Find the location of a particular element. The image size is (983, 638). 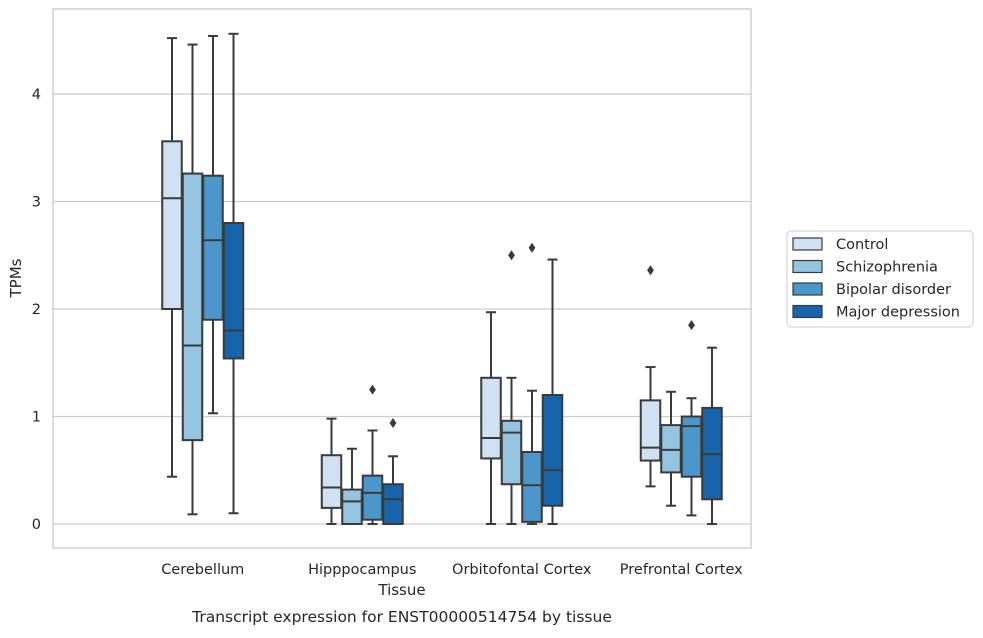

x-axis-label: Tissue is located at coordinates (401, 590).